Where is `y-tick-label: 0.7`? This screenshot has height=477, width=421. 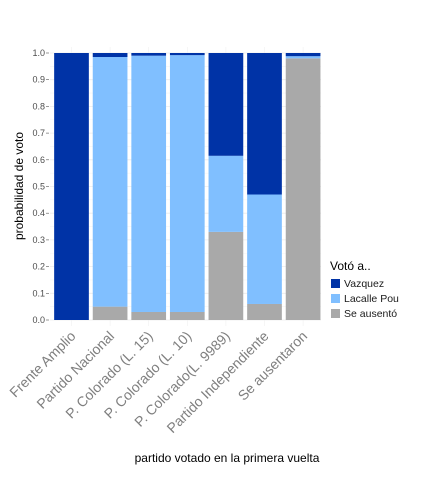
y-tick-label: 0.7 is located at coordinates (38, 133).